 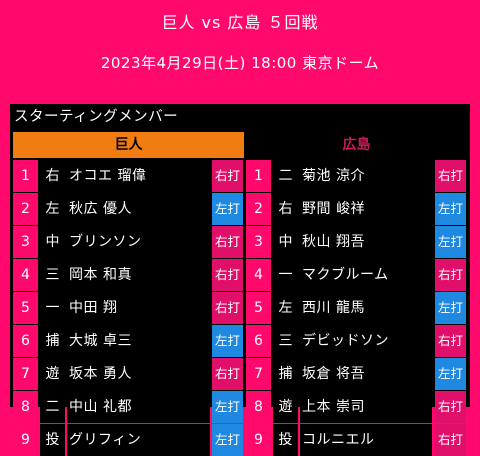 I want to click on home-lineup-row: 4 三岡本 和真 右打, so click(x=128, y=275).